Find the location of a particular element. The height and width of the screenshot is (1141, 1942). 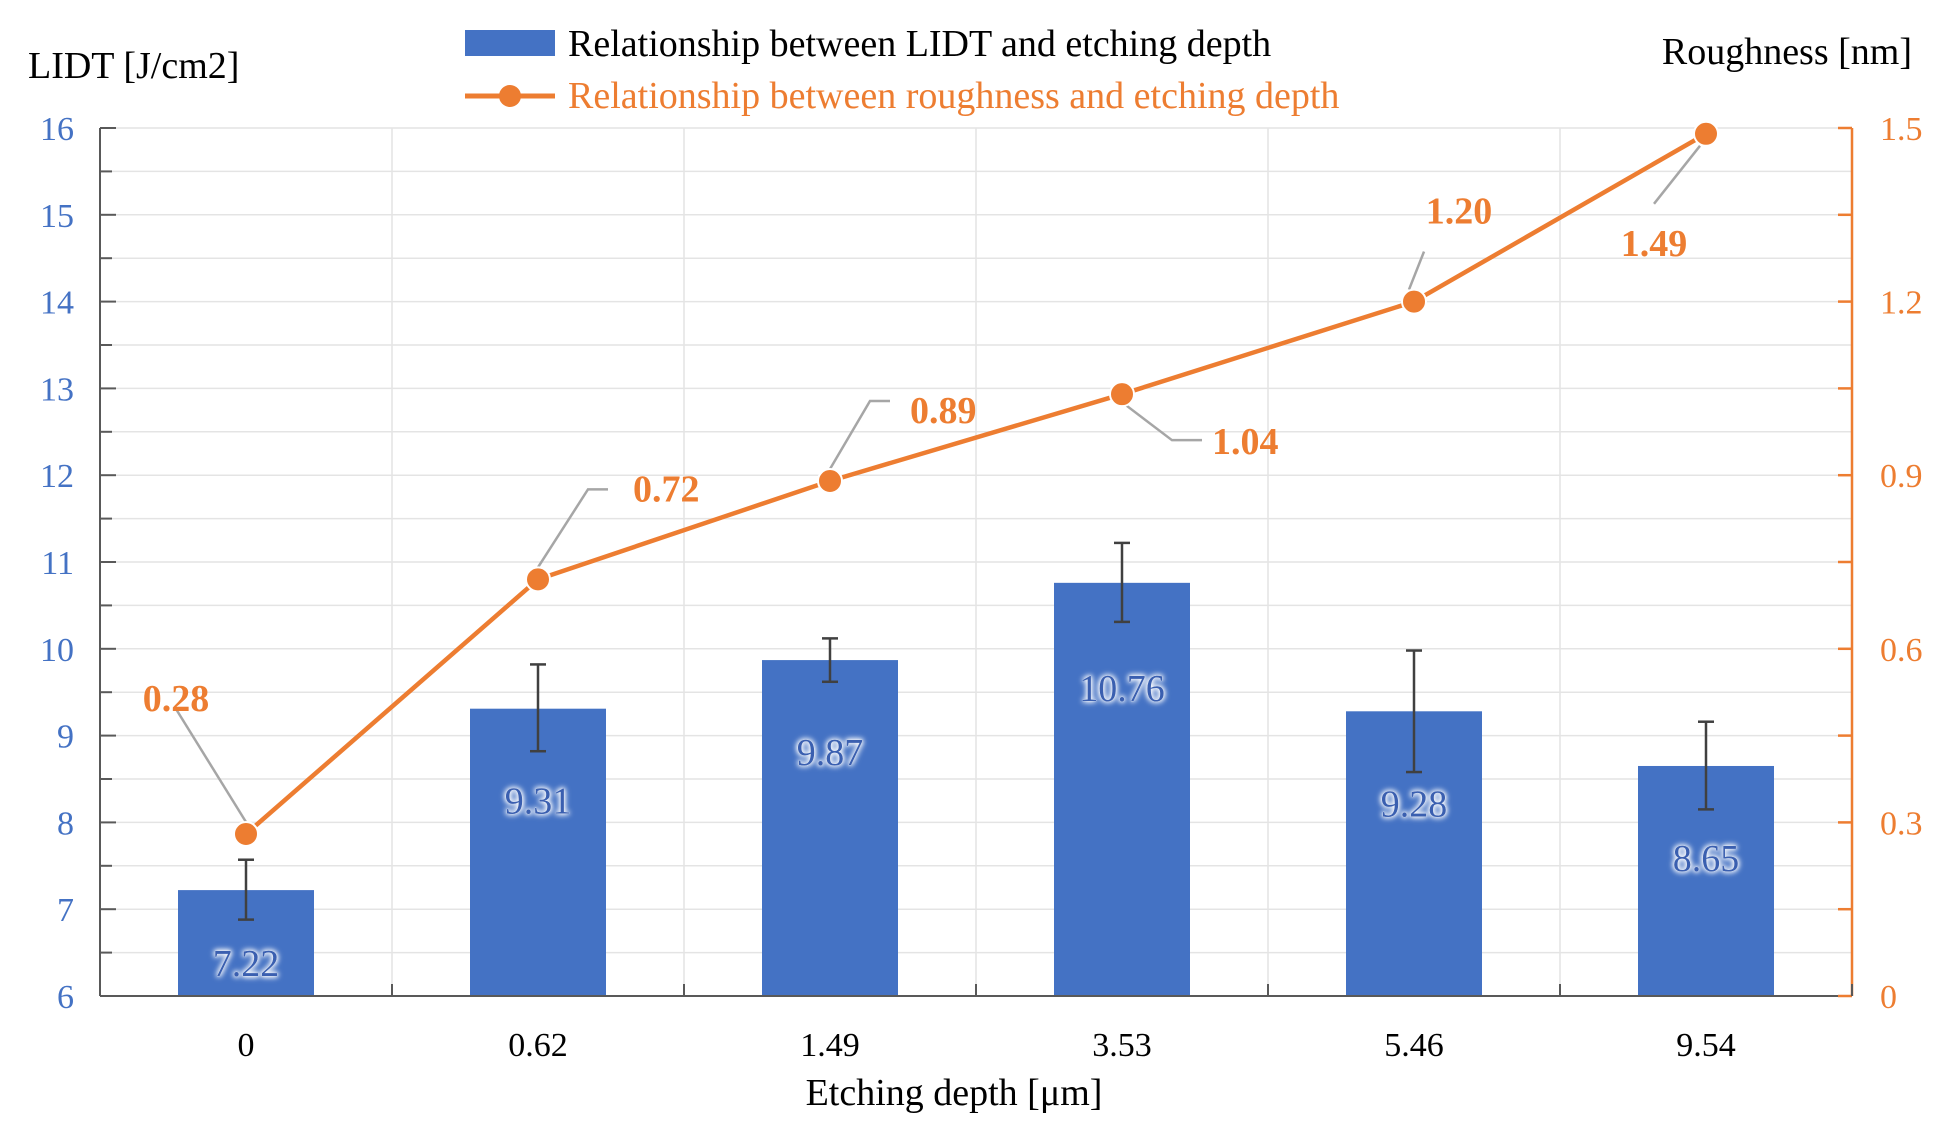

x-tick-label: 1.49 is located at coordinates (830, 1045).